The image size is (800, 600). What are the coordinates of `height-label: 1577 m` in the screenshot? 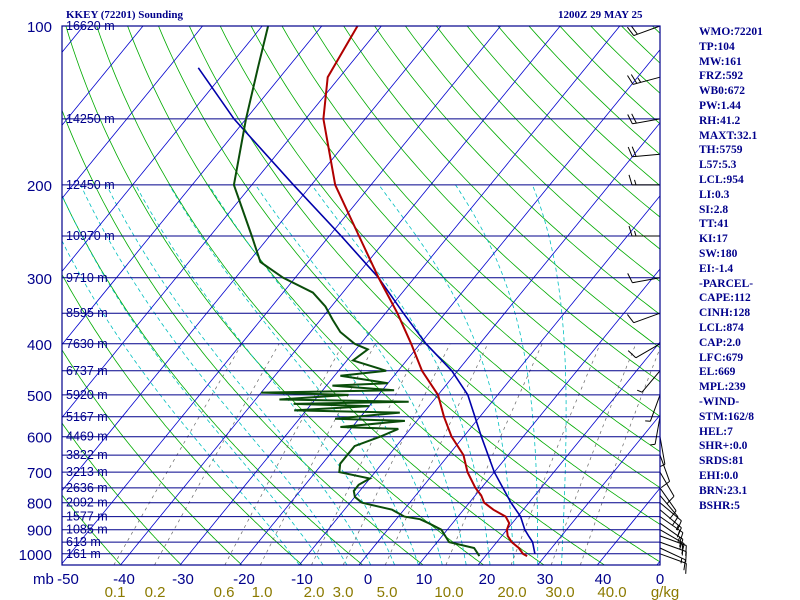 It's located at (87, 517).